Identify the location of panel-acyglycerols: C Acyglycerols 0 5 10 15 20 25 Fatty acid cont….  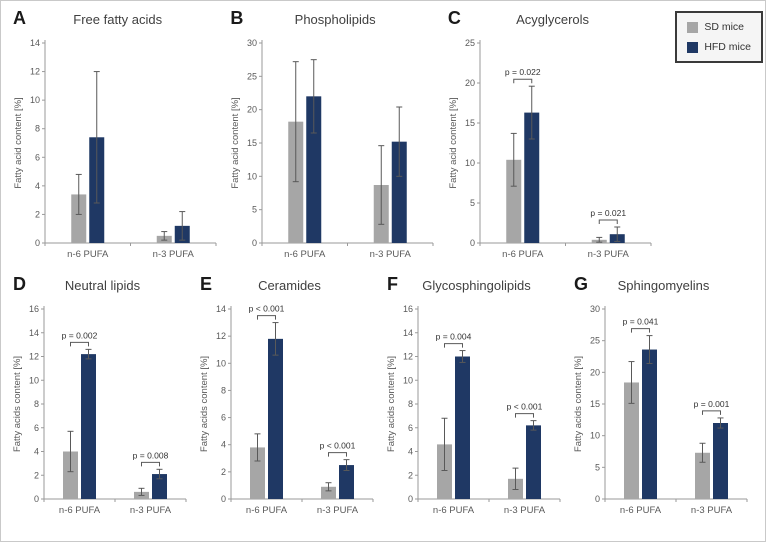
(552, 140).